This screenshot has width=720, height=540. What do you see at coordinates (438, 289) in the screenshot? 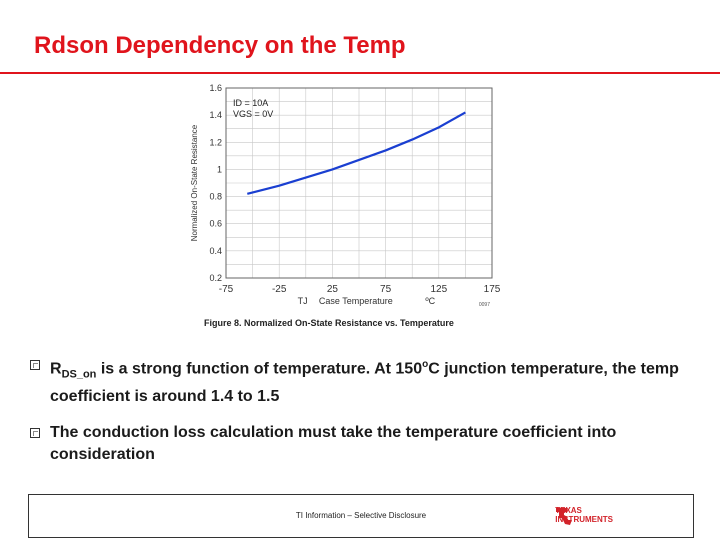
I see `x-tick-label: 125` at bounding box center [438, 289].